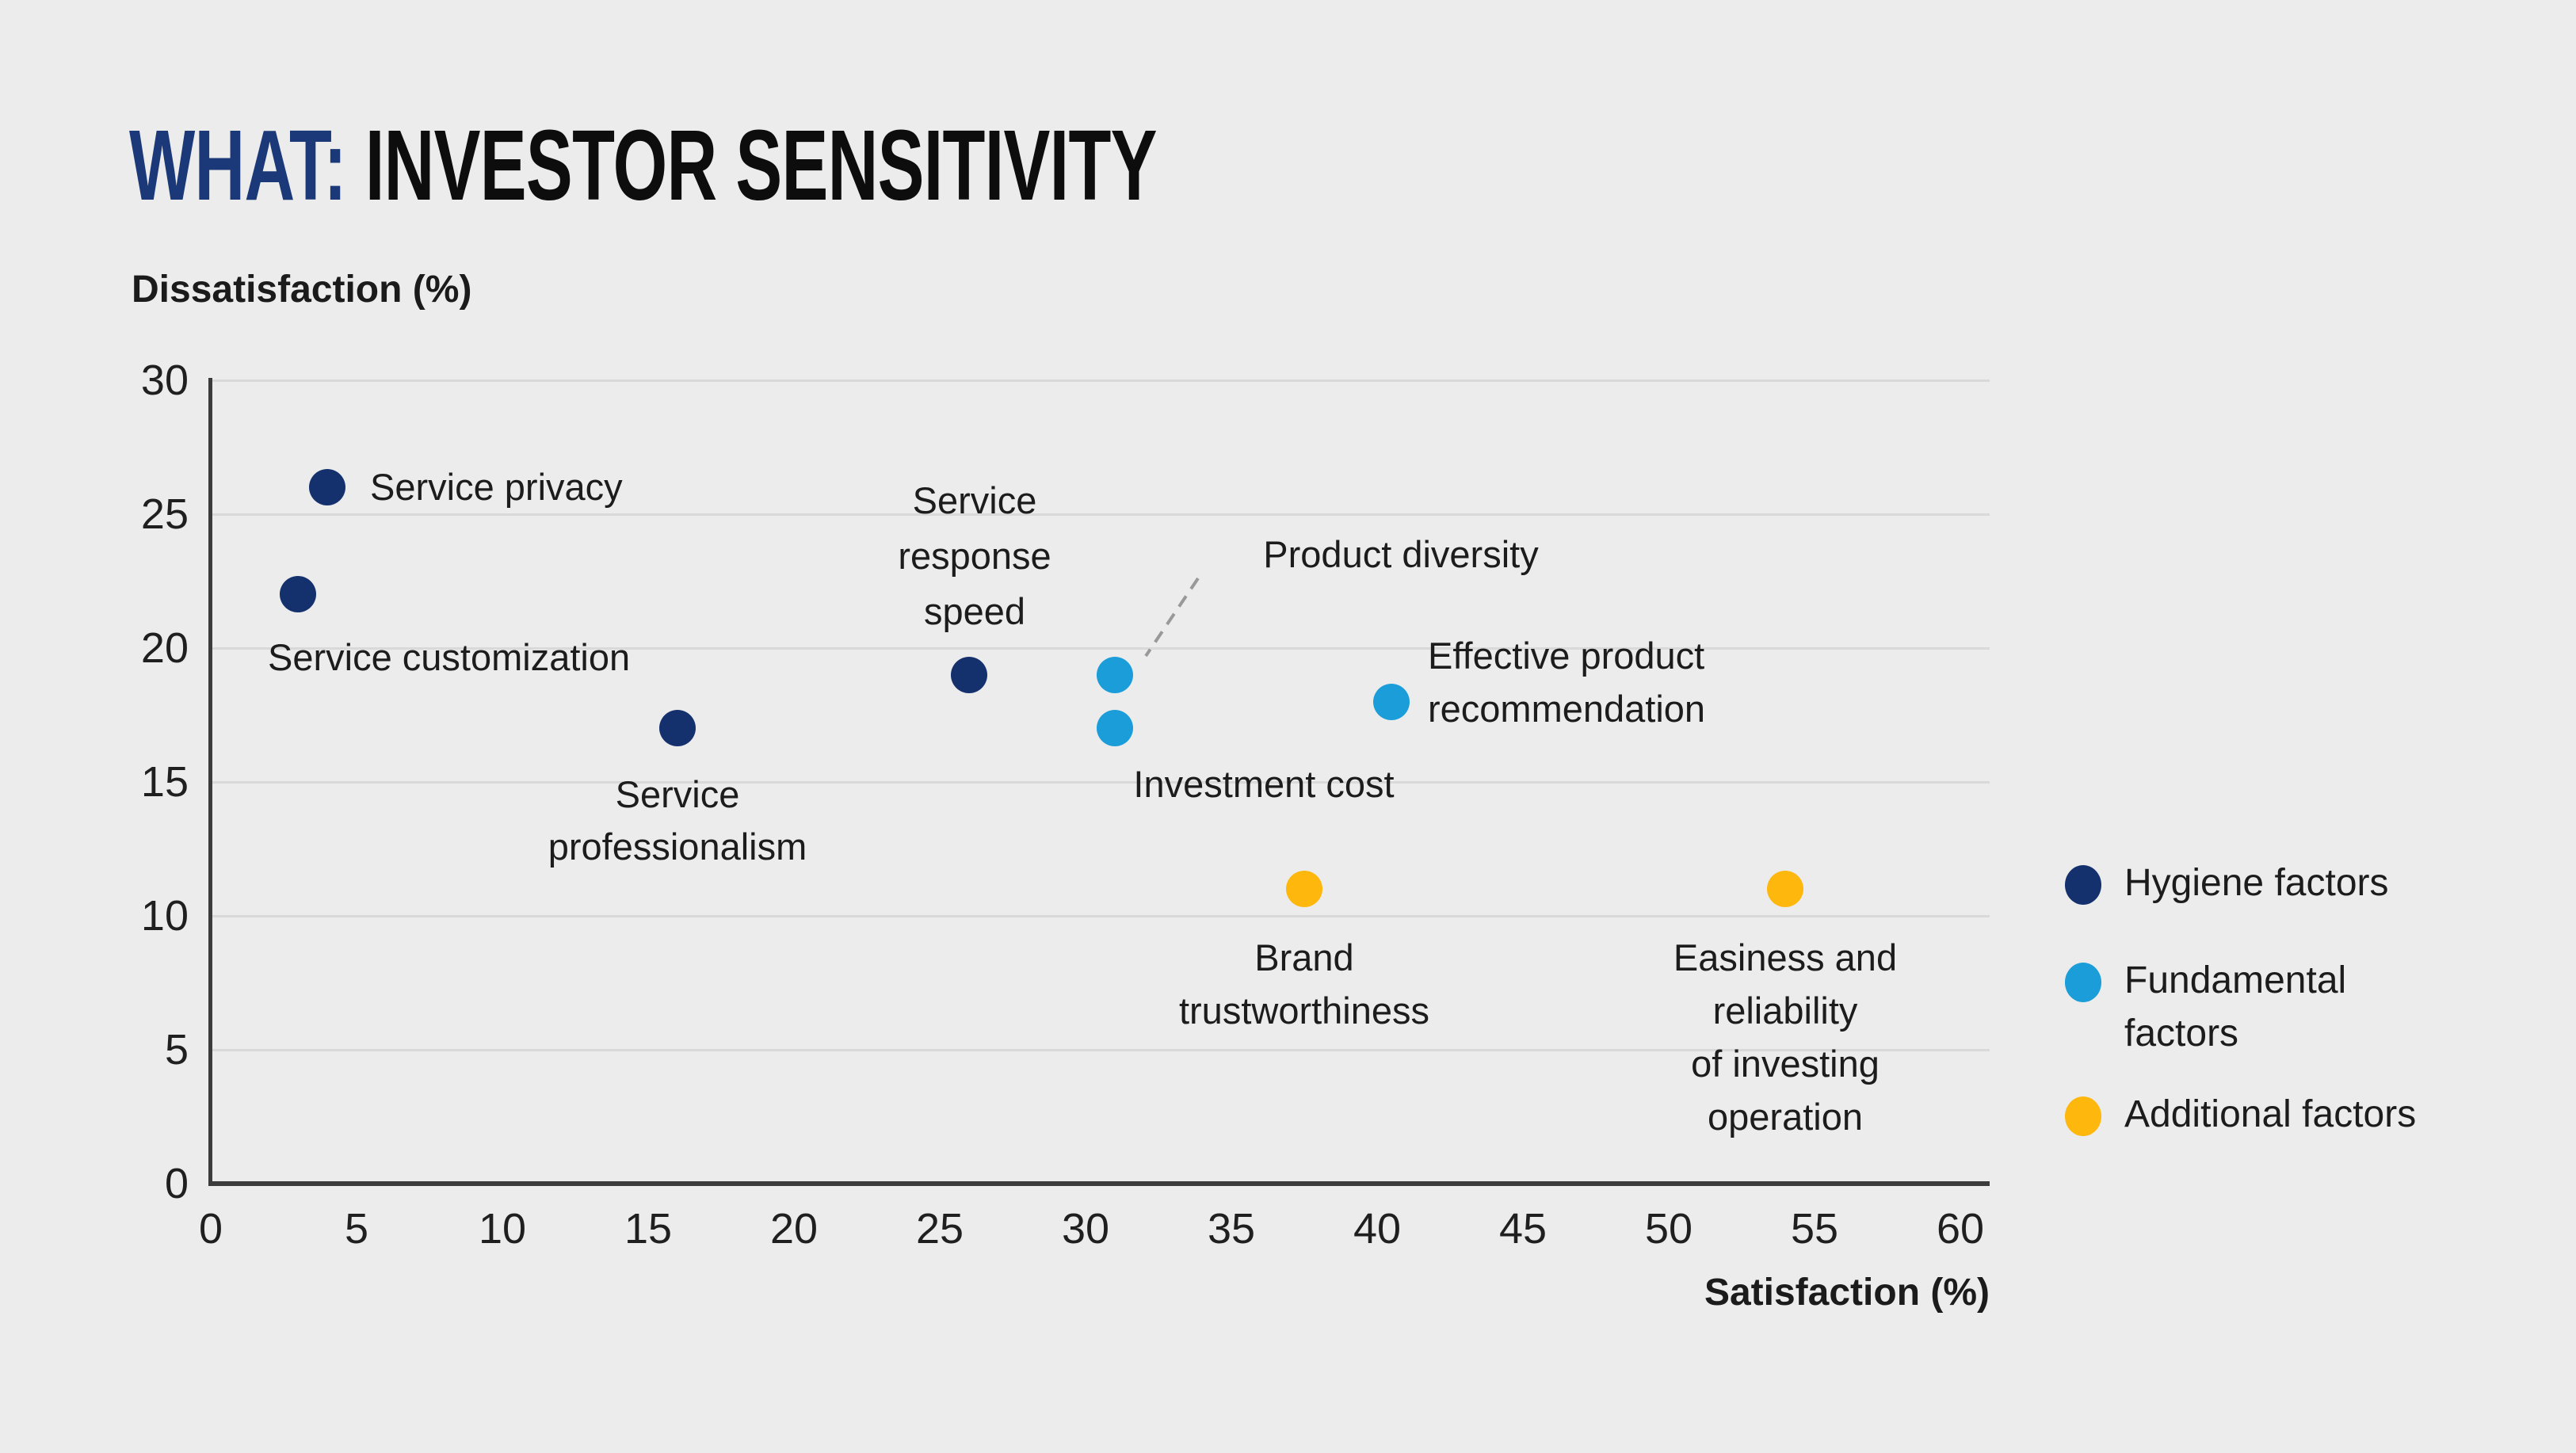  Describe the element at coordinates (1085, 1229) in the screenshot. I see `x-tick-label-30: 30` at that location.